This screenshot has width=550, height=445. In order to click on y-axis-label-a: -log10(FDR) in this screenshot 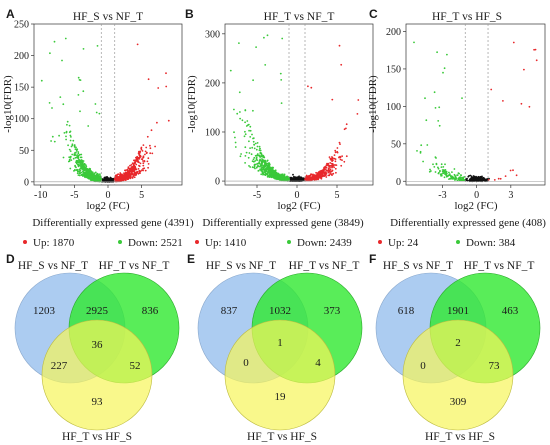, I will do `click(8, 104)`.